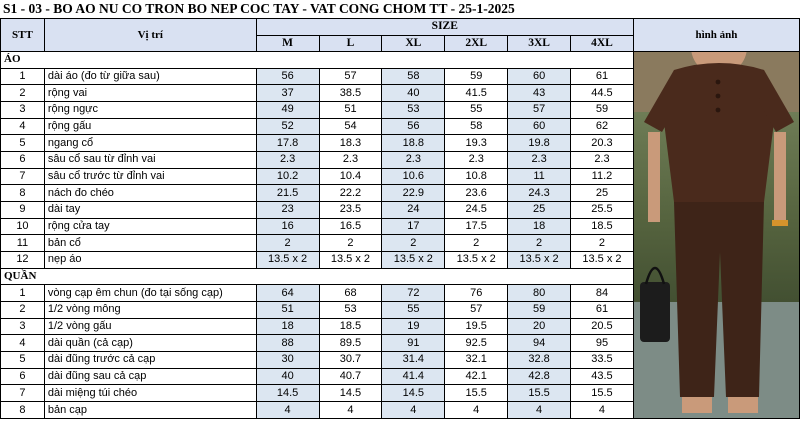  Describe the element at coordinates (476, 260) in the screenshot. I see `size-value-2xl: 13.5 x 2` at that location.